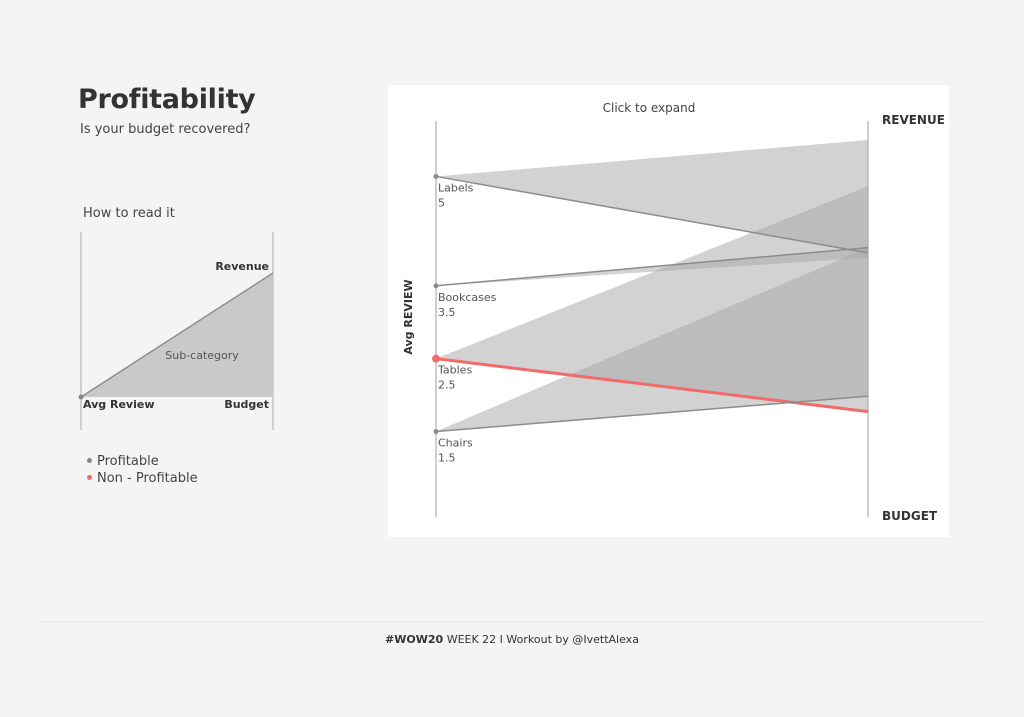 This screenshot has height=717, width=1024. I want to click on label-bookcases-name: Bookcases, so click(467, 297).